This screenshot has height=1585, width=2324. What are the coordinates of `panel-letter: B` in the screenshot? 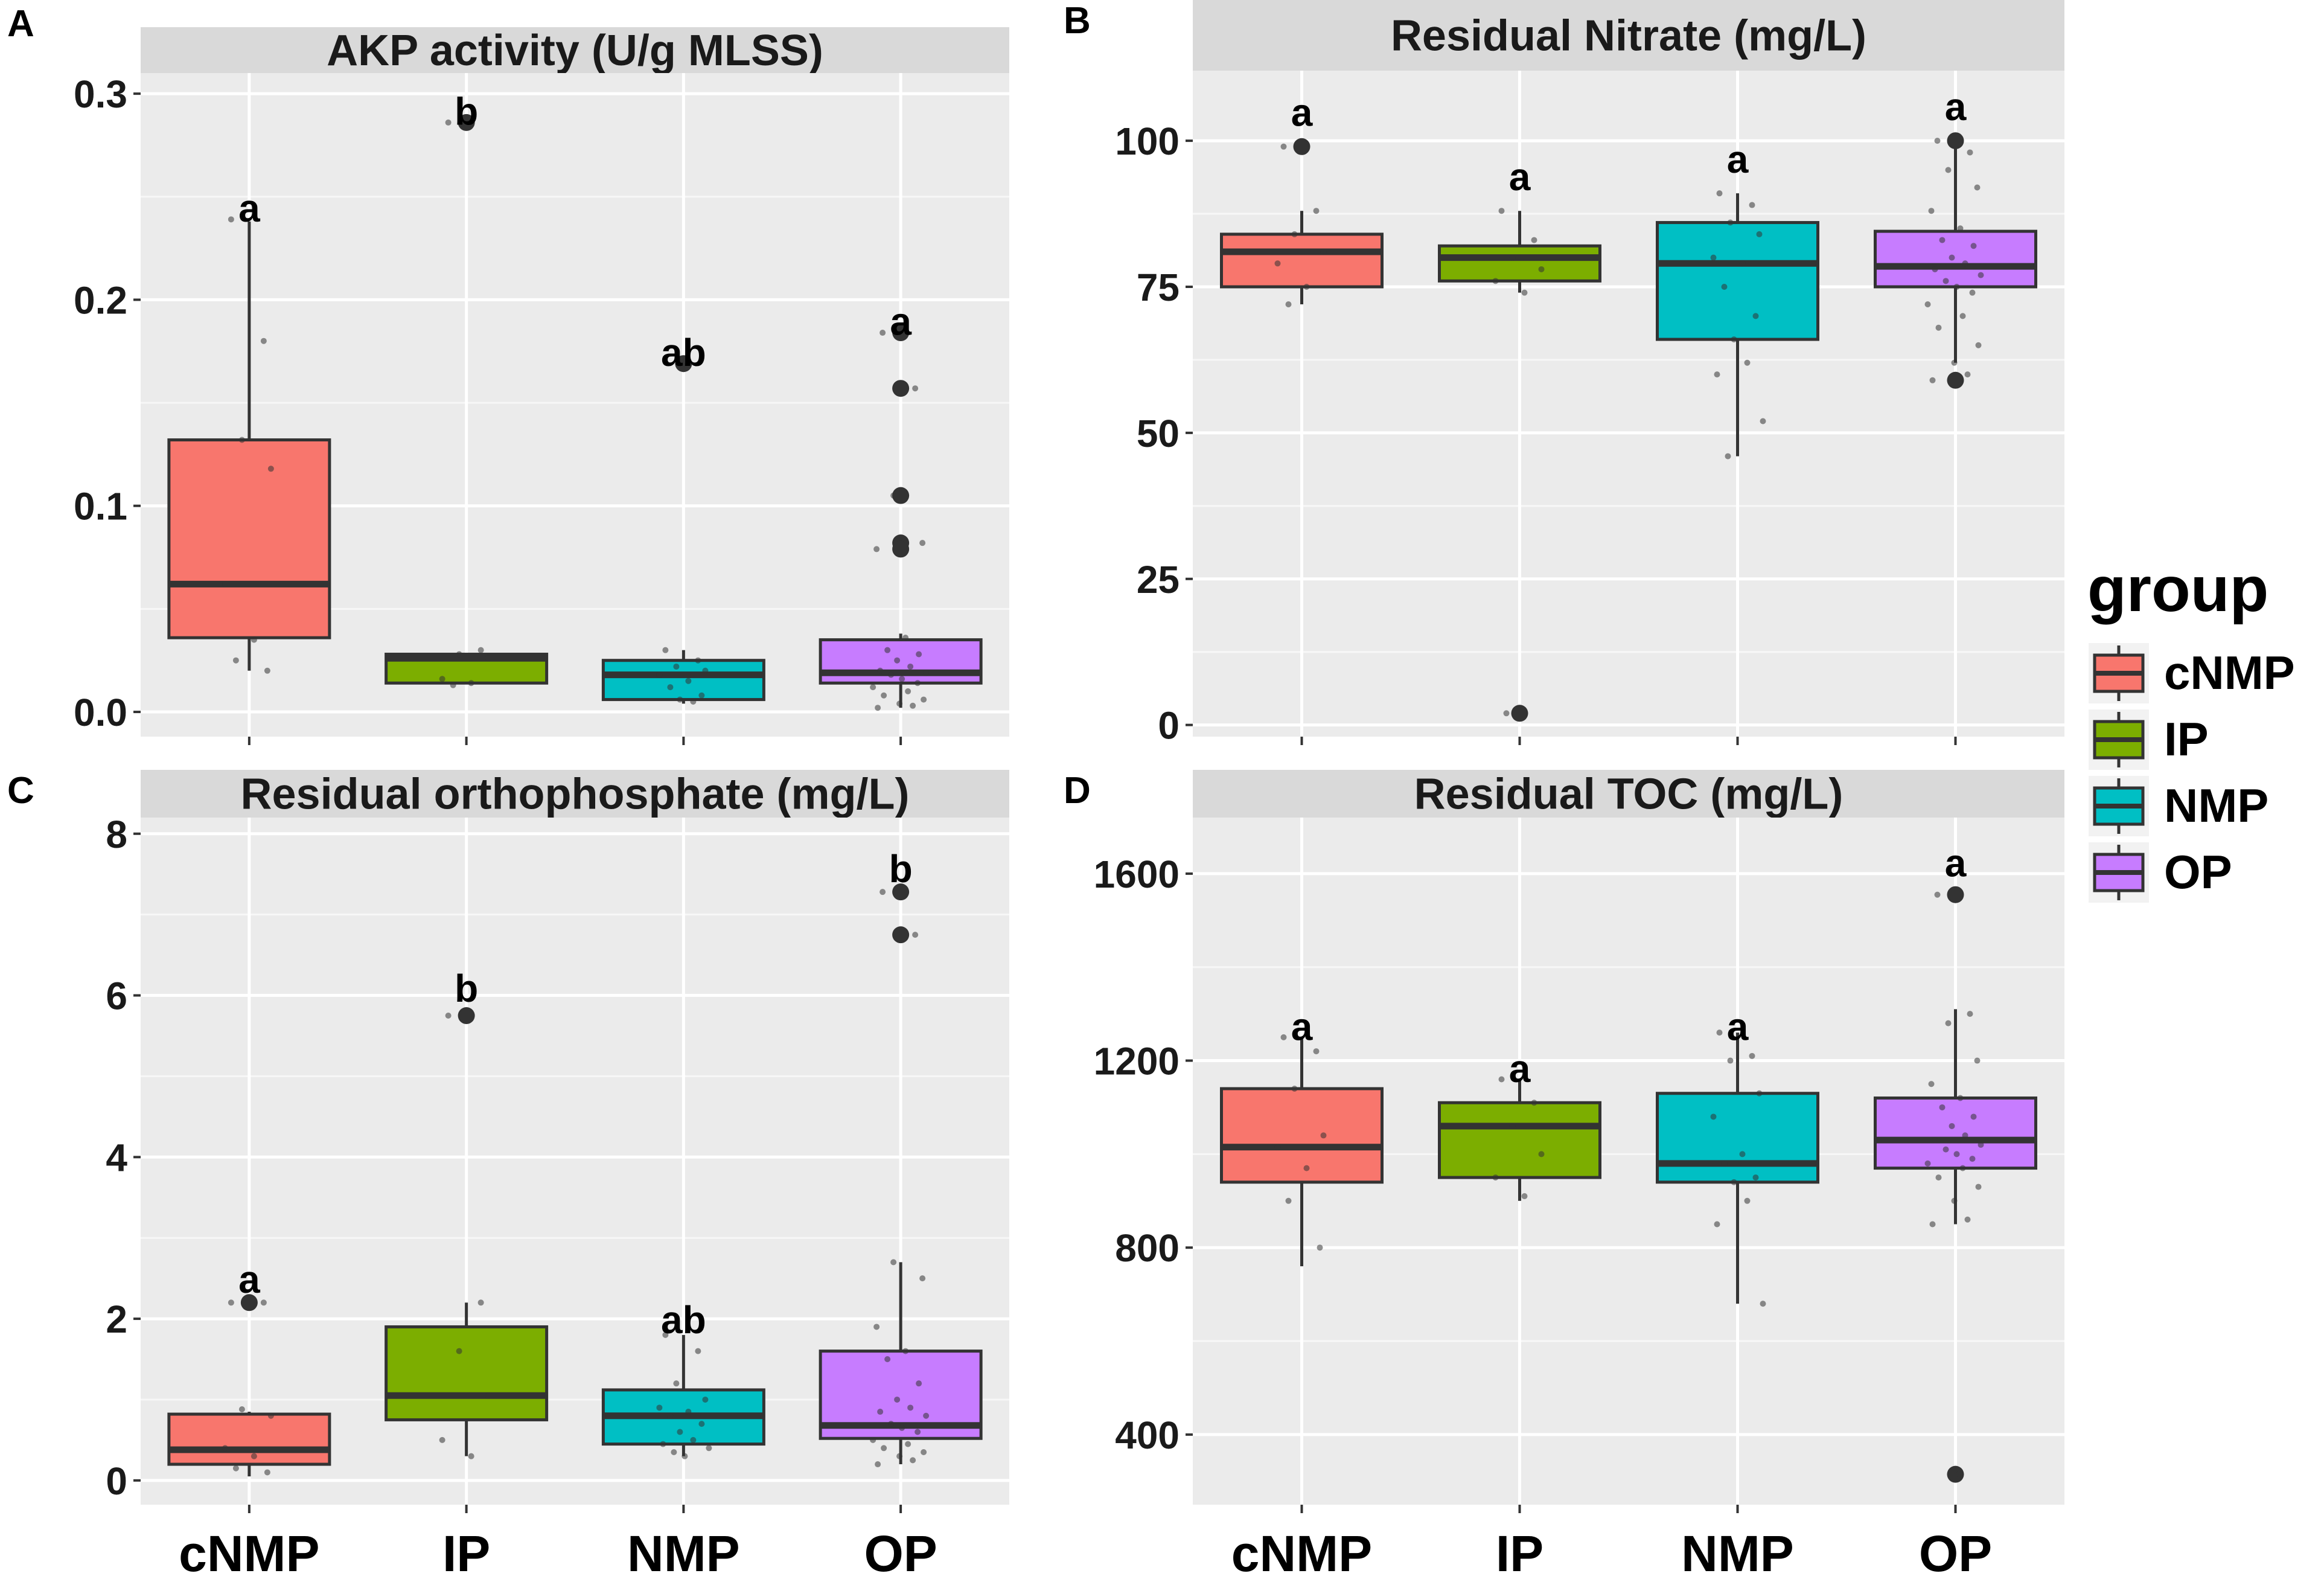 It's located at (1077, 21).